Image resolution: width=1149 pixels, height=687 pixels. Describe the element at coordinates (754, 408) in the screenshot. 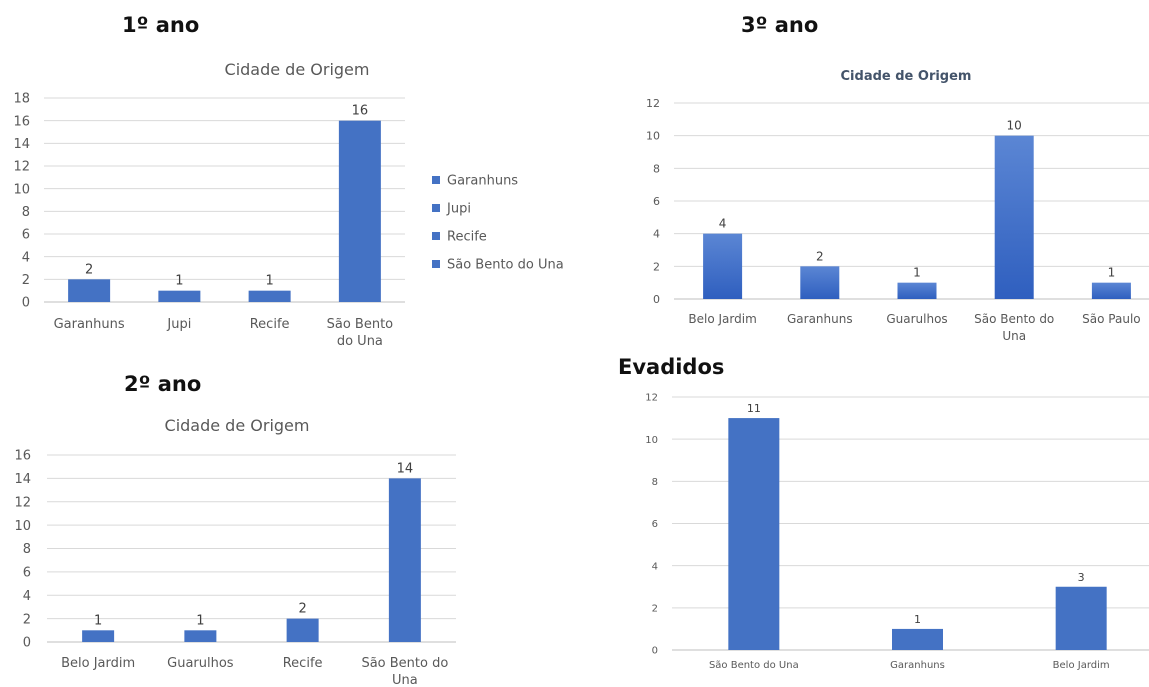

I see `data-label: 11` at that location.